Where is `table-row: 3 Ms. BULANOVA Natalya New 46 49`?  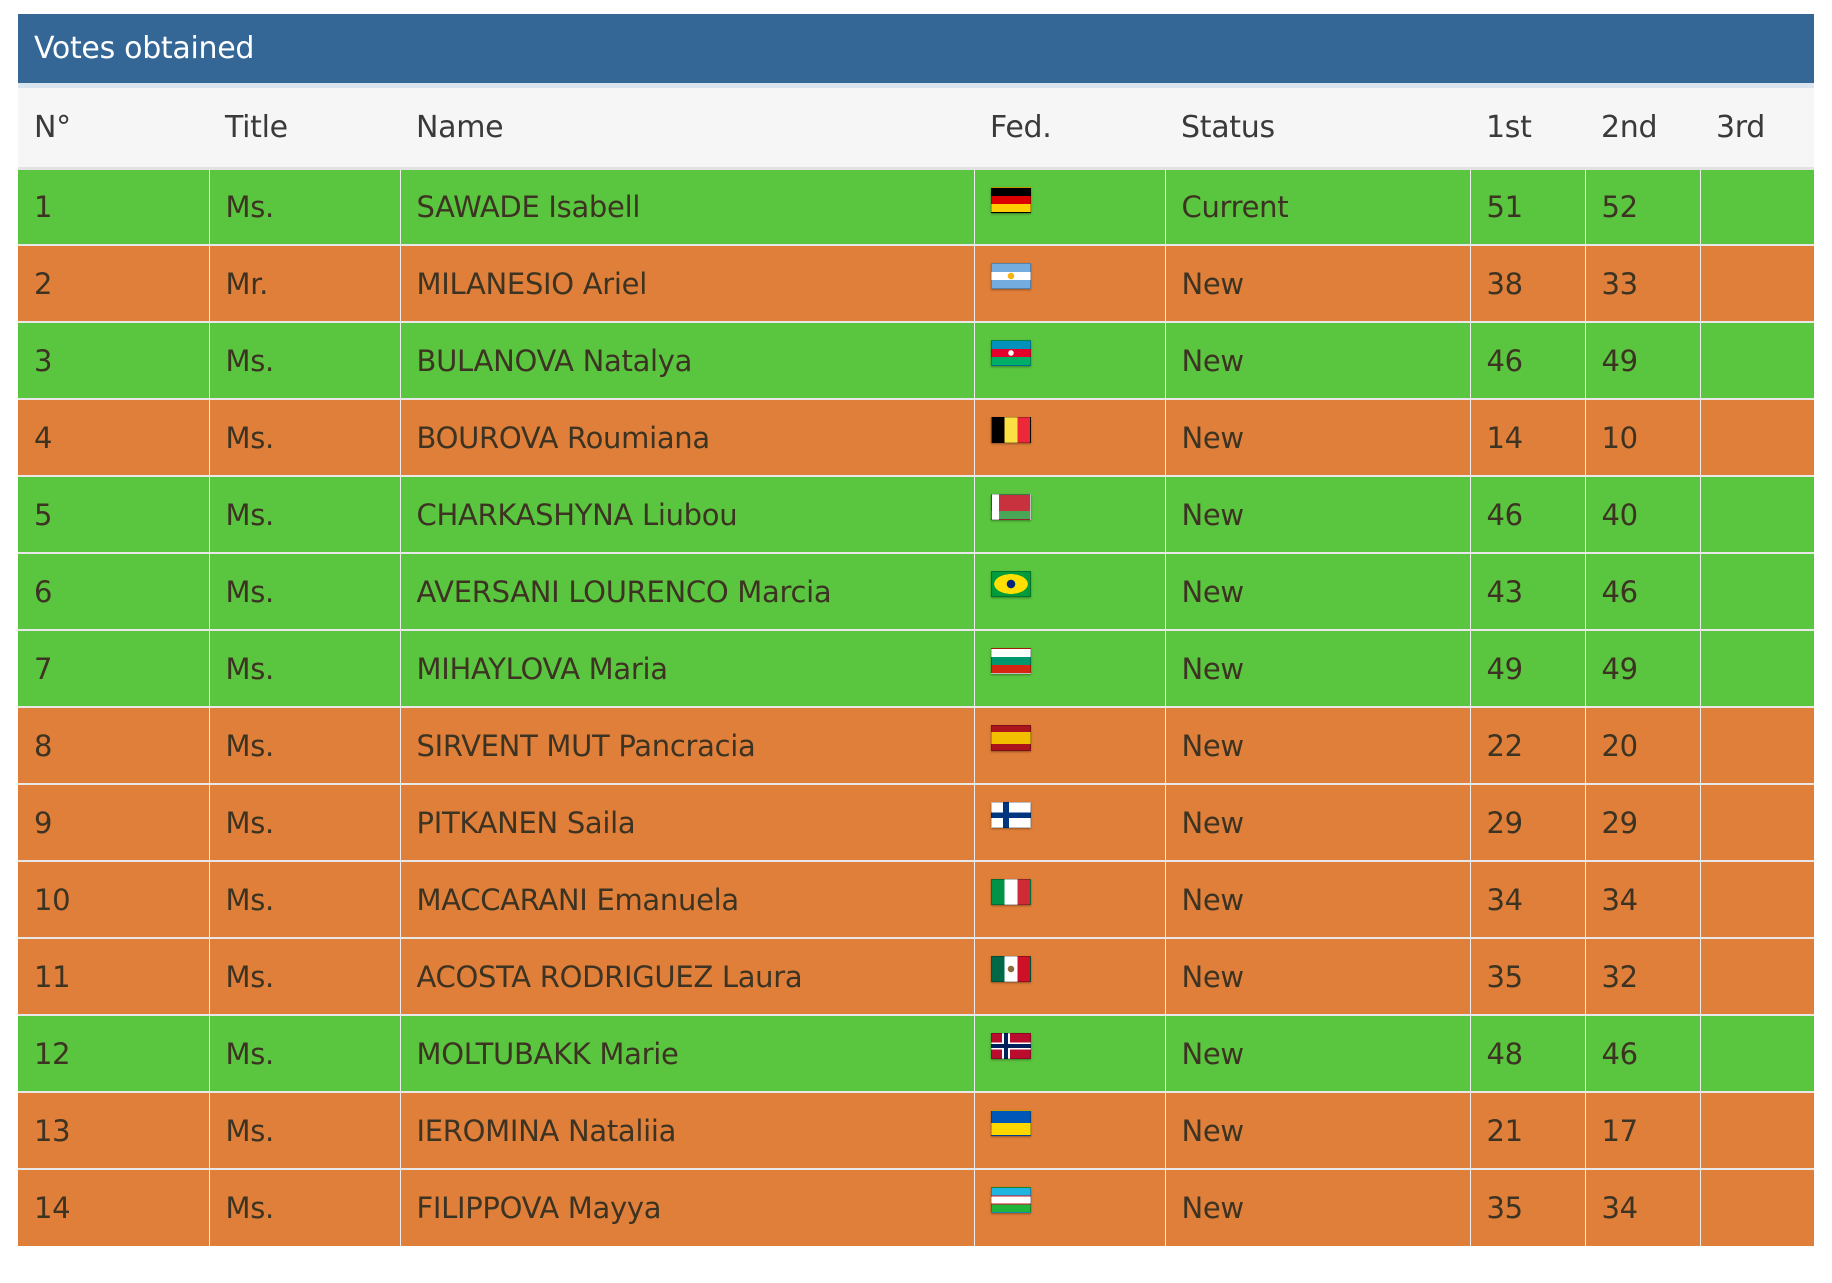 table-row: 3 Ms. BULANOVA Natalya New 46 49 is located at coordinates (916, 360).